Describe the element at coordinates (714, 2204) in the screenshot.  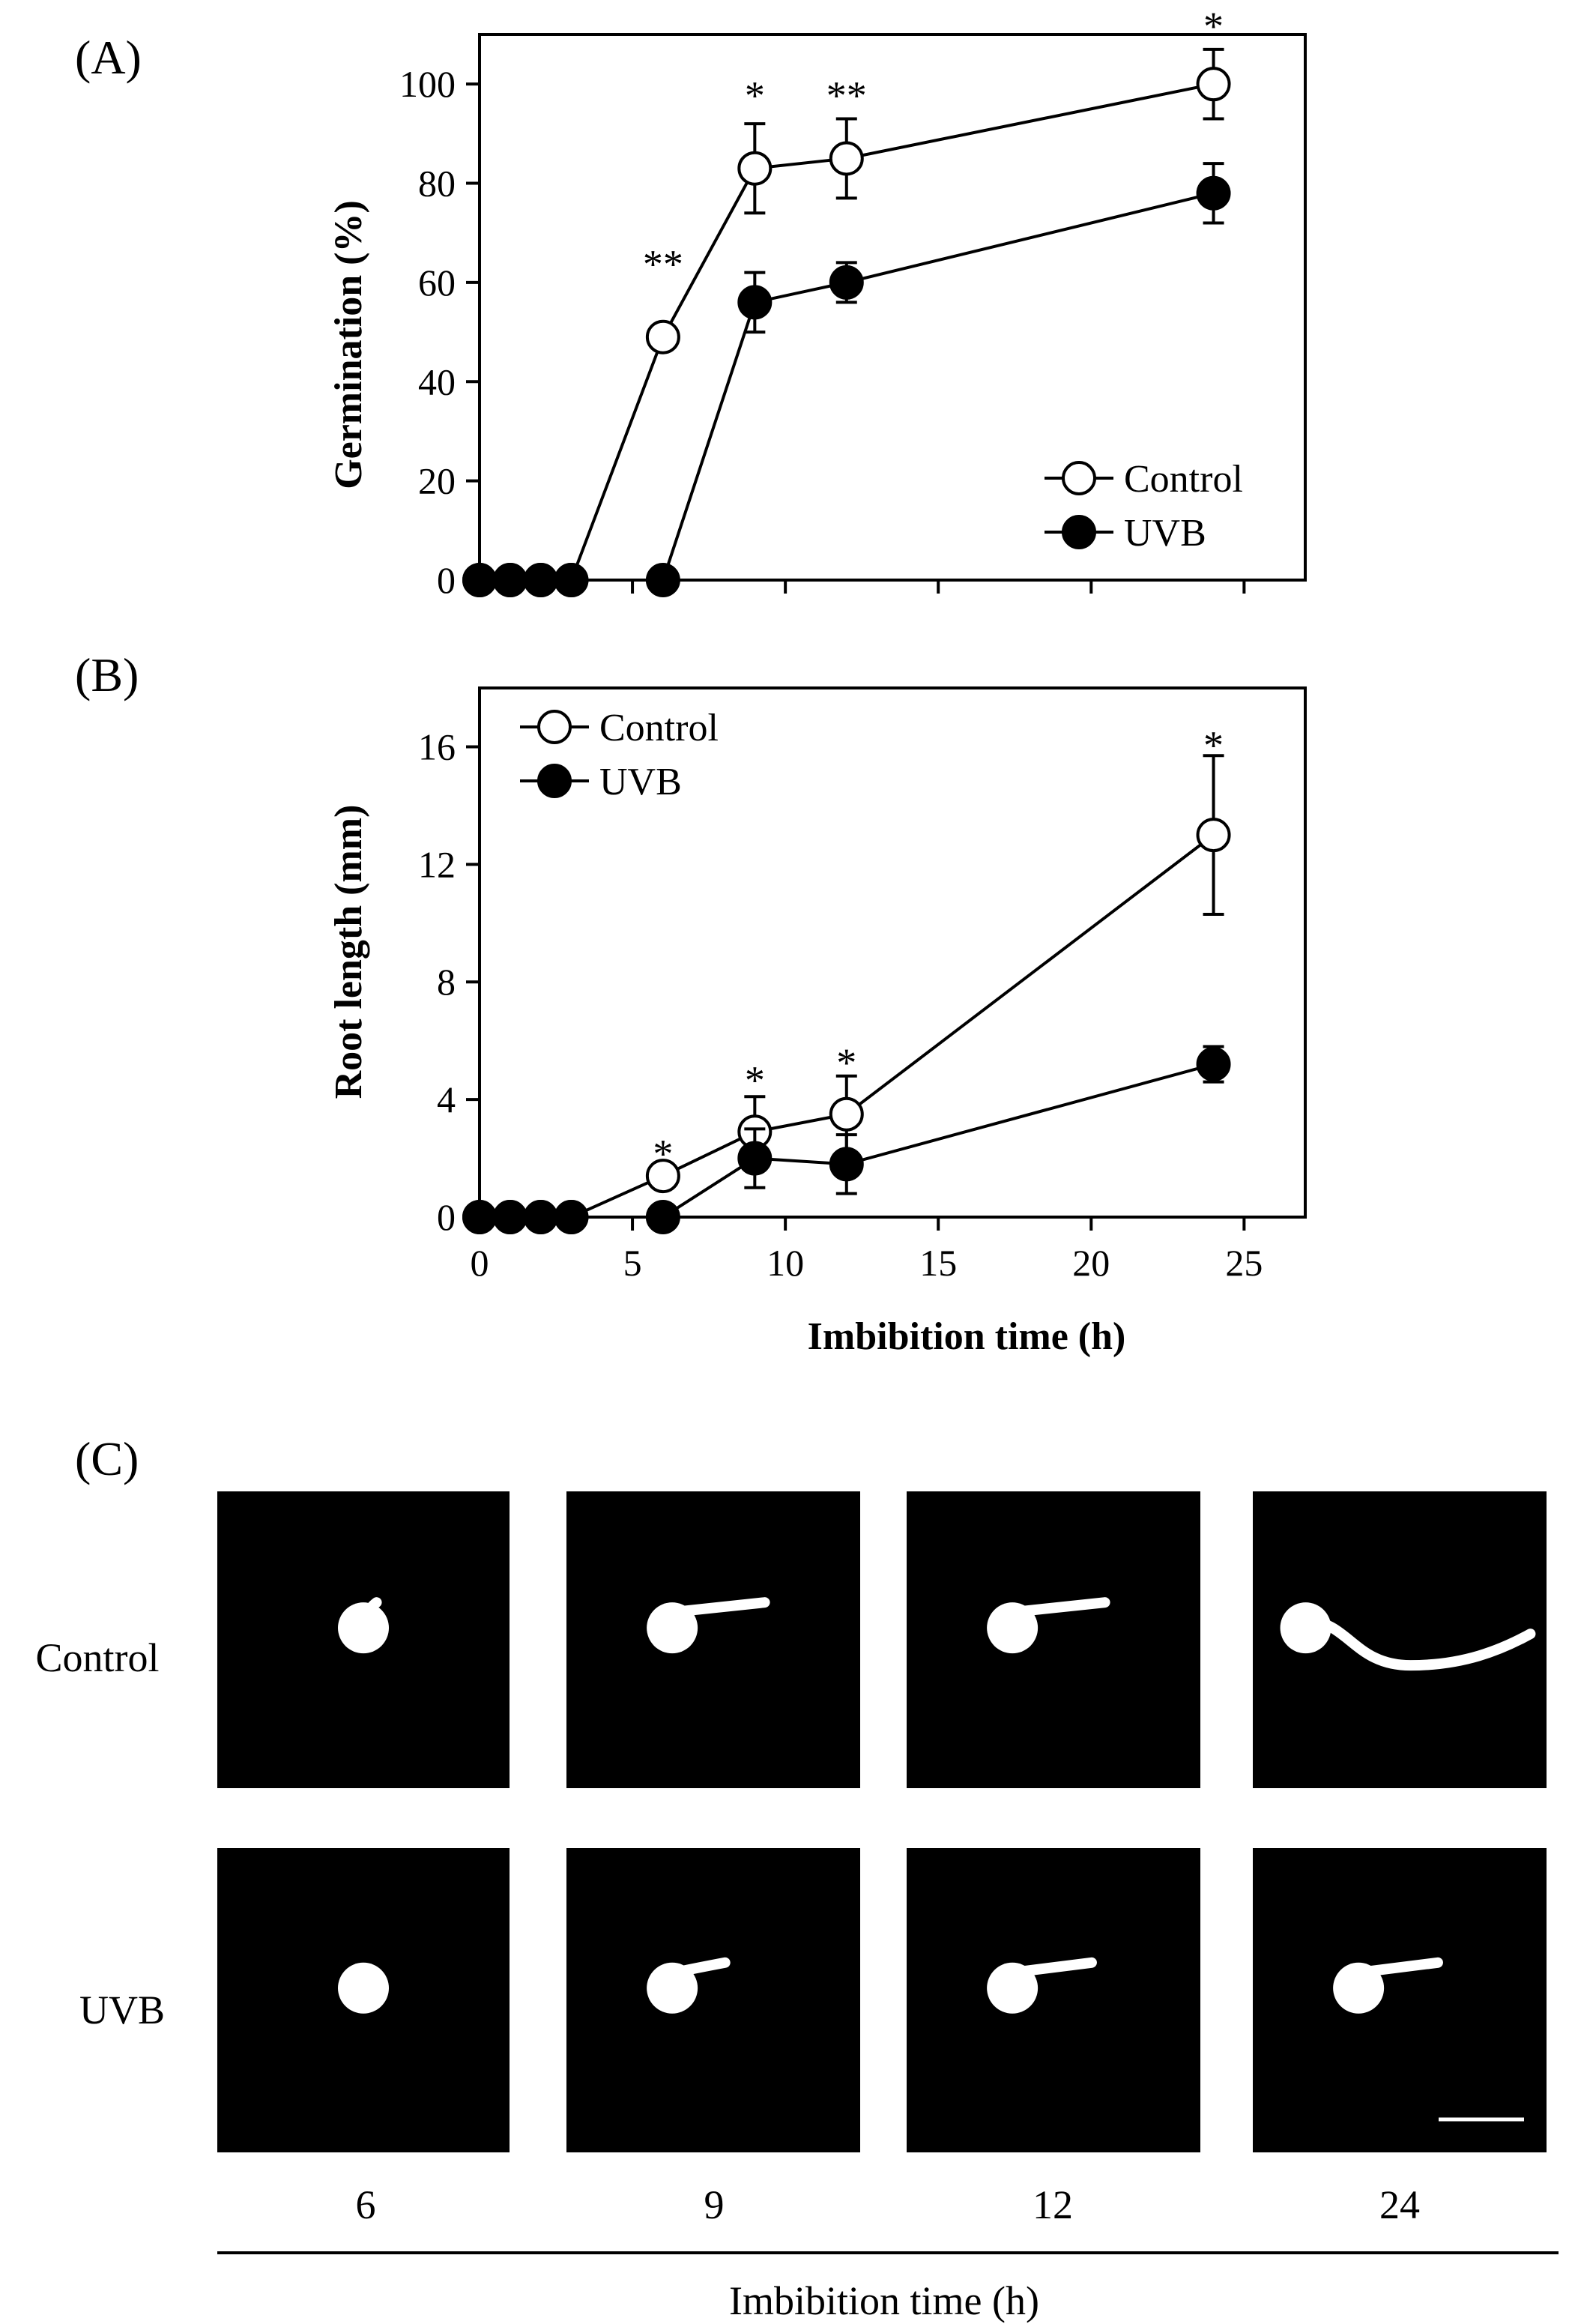
I see `time-label-9: 9` at that location.